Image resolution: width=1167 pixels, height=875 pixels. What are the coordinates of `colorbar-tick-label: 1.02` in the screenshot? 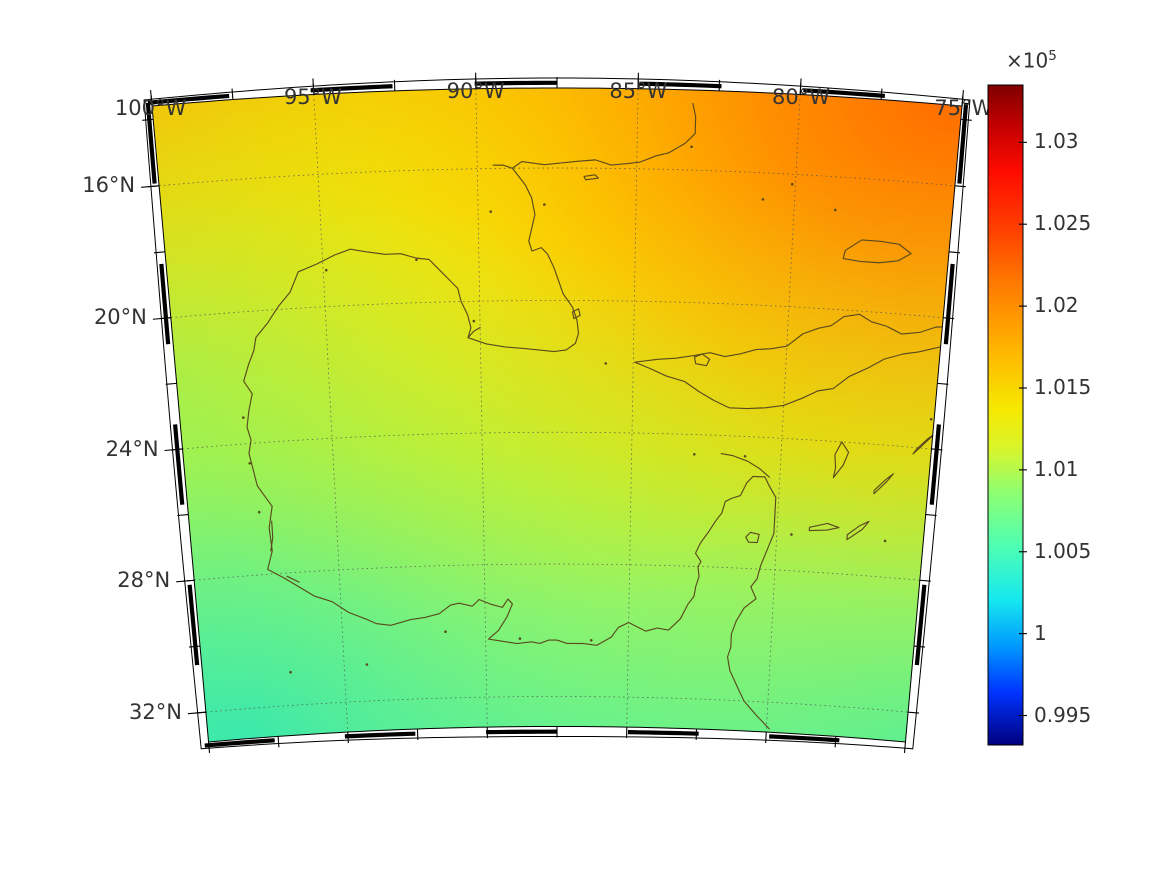 It's located at (1056, 305).